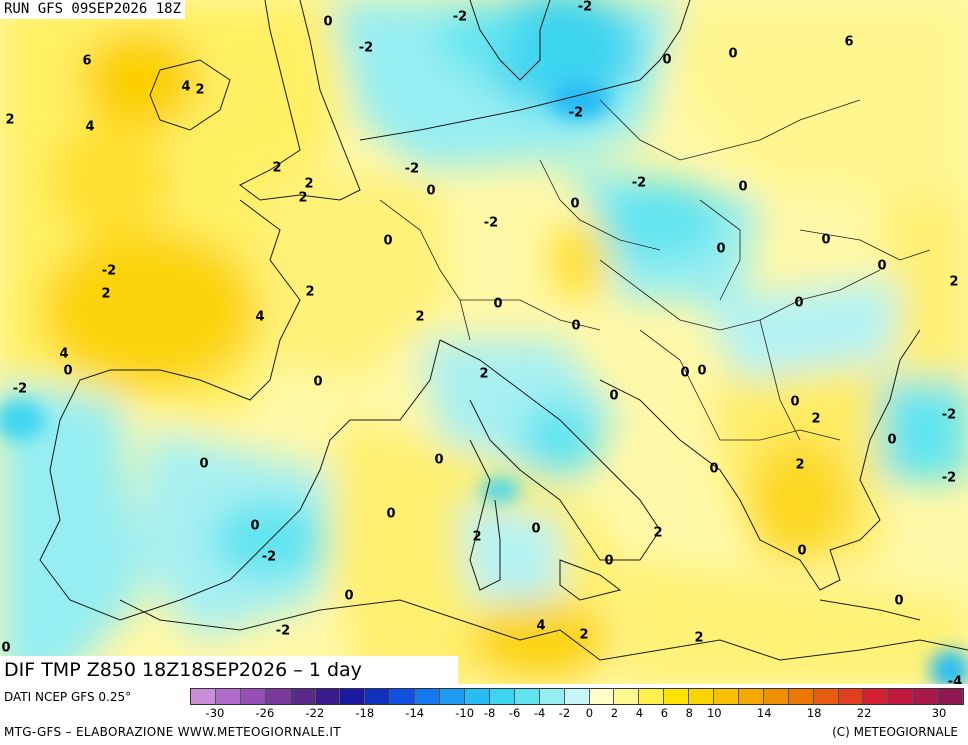 Image resolution: width=968 pixels, height=745 pixels. I want to click on scale-tick-label: -10, so click(465, 713).